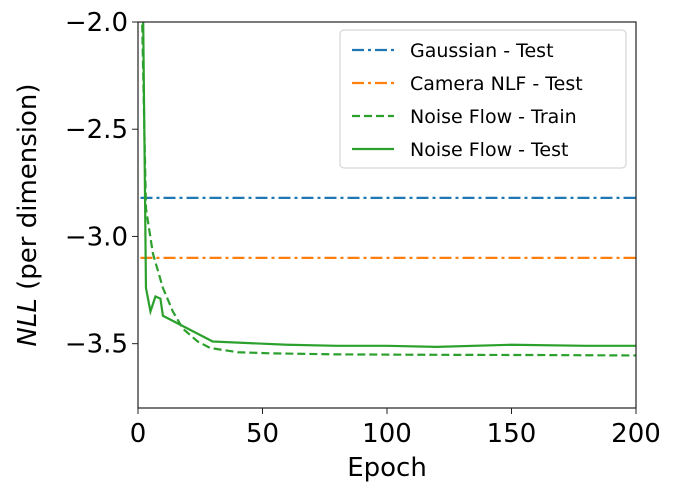  What do you see at coordinates (96, 130) in the screenshot?
I see `y-tick-label: −2.5` at bounding box center [96, 130].